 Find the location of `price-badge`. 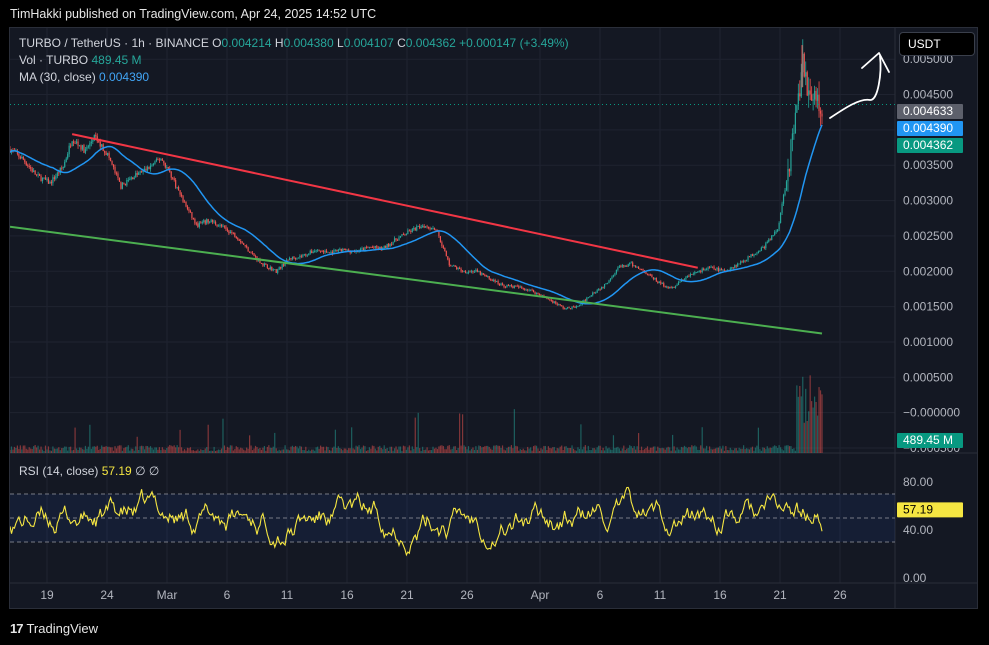

price-badge is located at coordinates (930, 111).